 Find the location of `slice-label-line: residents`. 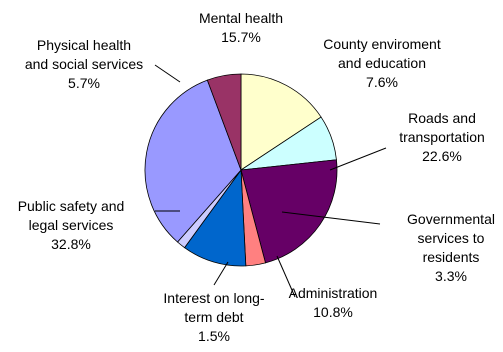

slice-label-line: residents is located at coordinates (451, 257).